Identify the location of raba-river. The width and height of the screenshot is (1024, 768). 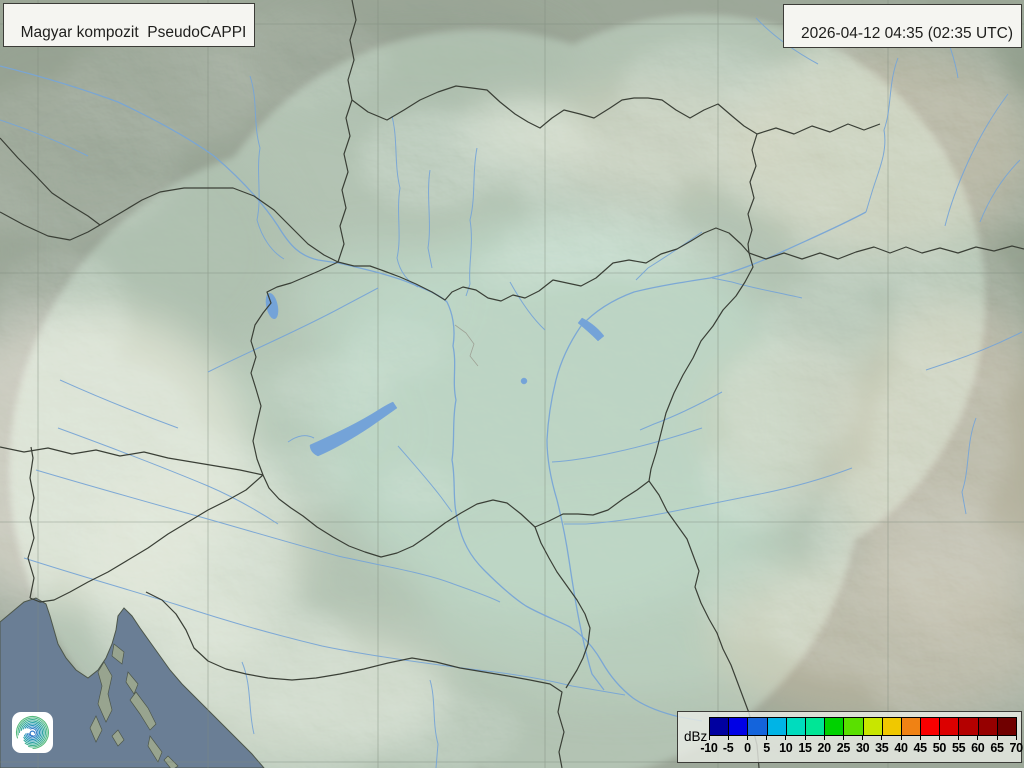
(293, 330).